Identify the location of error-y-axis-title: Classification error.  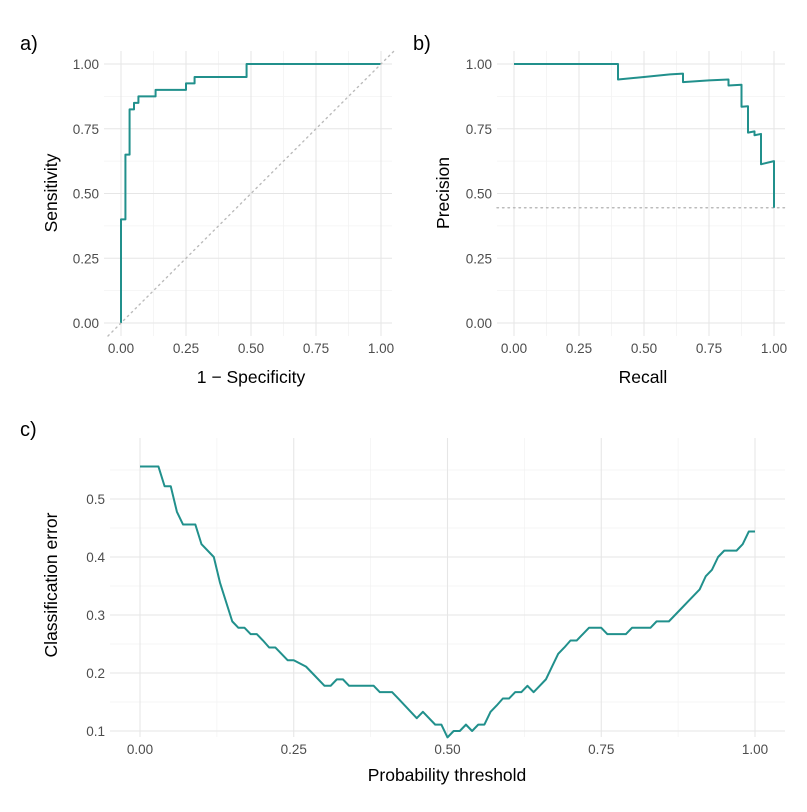
(51, 584).